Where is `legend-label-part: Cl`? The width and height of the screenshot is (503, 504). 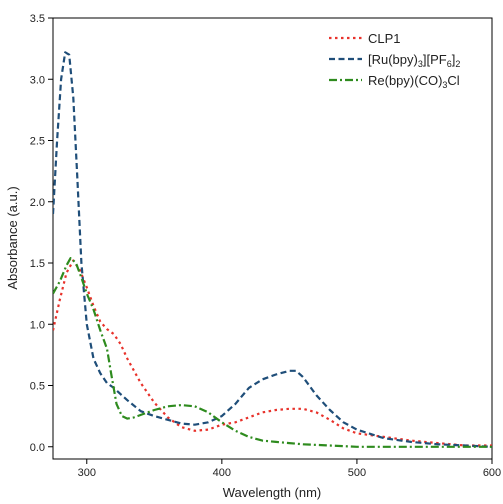
legend-label-part: Cl is located at coordinates (453, 80).